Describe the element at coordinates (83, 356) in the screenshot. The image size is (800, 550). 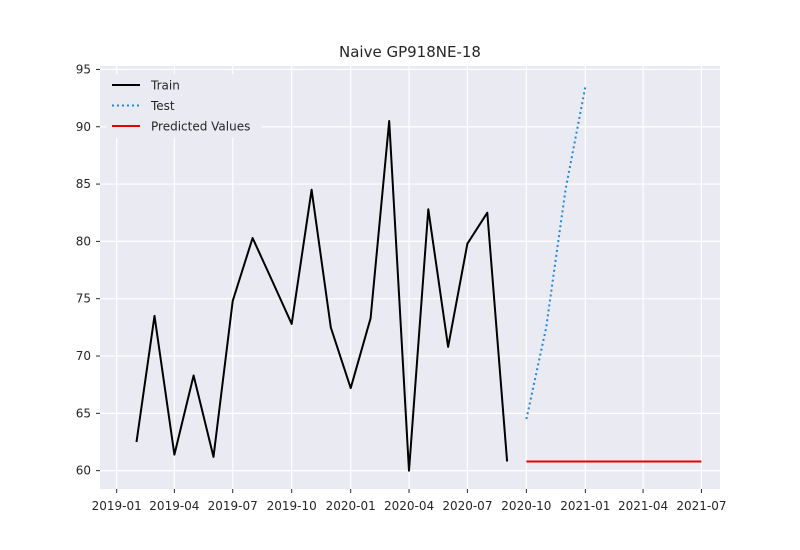
I see `y-tick-label: 70` at that location.